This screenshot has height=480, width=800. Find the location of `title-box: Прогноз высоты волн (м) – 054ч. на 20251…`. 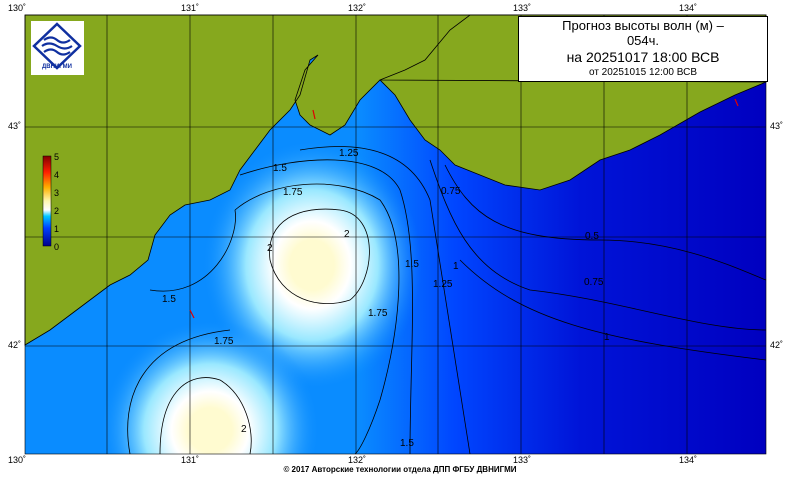

title-box: Прогноз высоты волн (м) – 054ч. на 20251… is located at coordinates (643, 49).